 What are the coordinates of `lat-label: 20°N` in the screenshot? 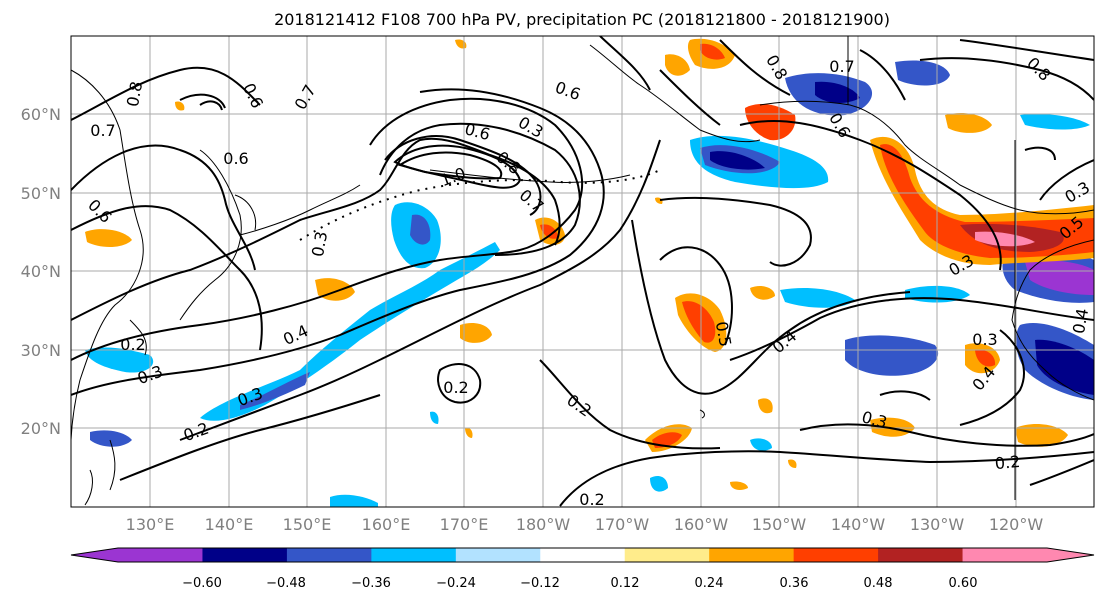 It's located at (41, 428).